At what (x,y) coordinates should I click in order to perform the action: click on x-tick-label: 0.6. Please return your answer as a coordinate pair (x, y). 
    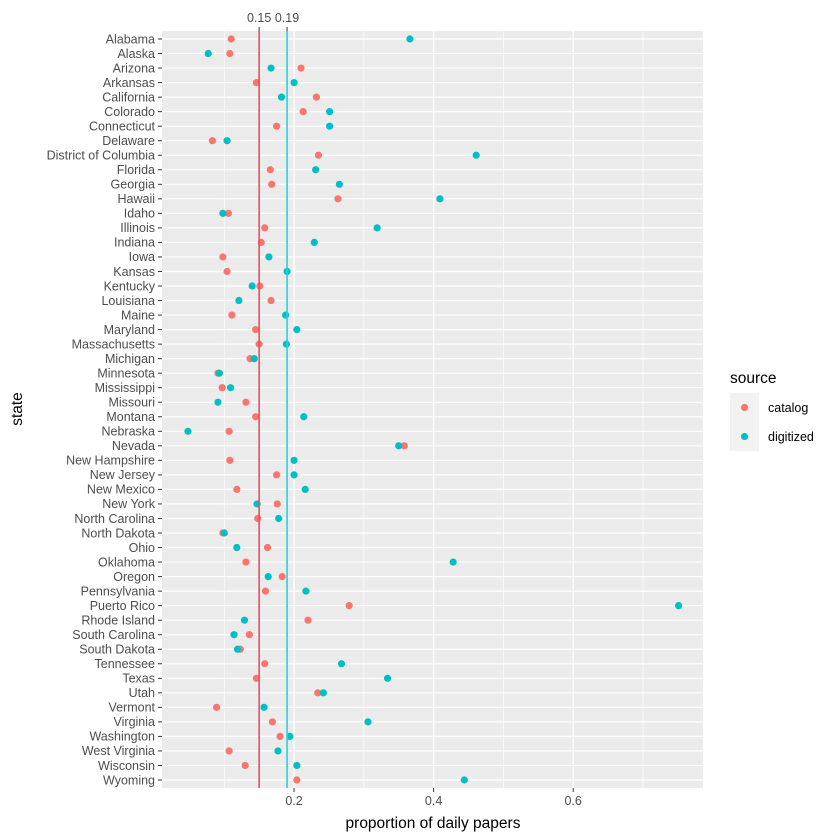
    Looking at the image, I should click on (572, 801).